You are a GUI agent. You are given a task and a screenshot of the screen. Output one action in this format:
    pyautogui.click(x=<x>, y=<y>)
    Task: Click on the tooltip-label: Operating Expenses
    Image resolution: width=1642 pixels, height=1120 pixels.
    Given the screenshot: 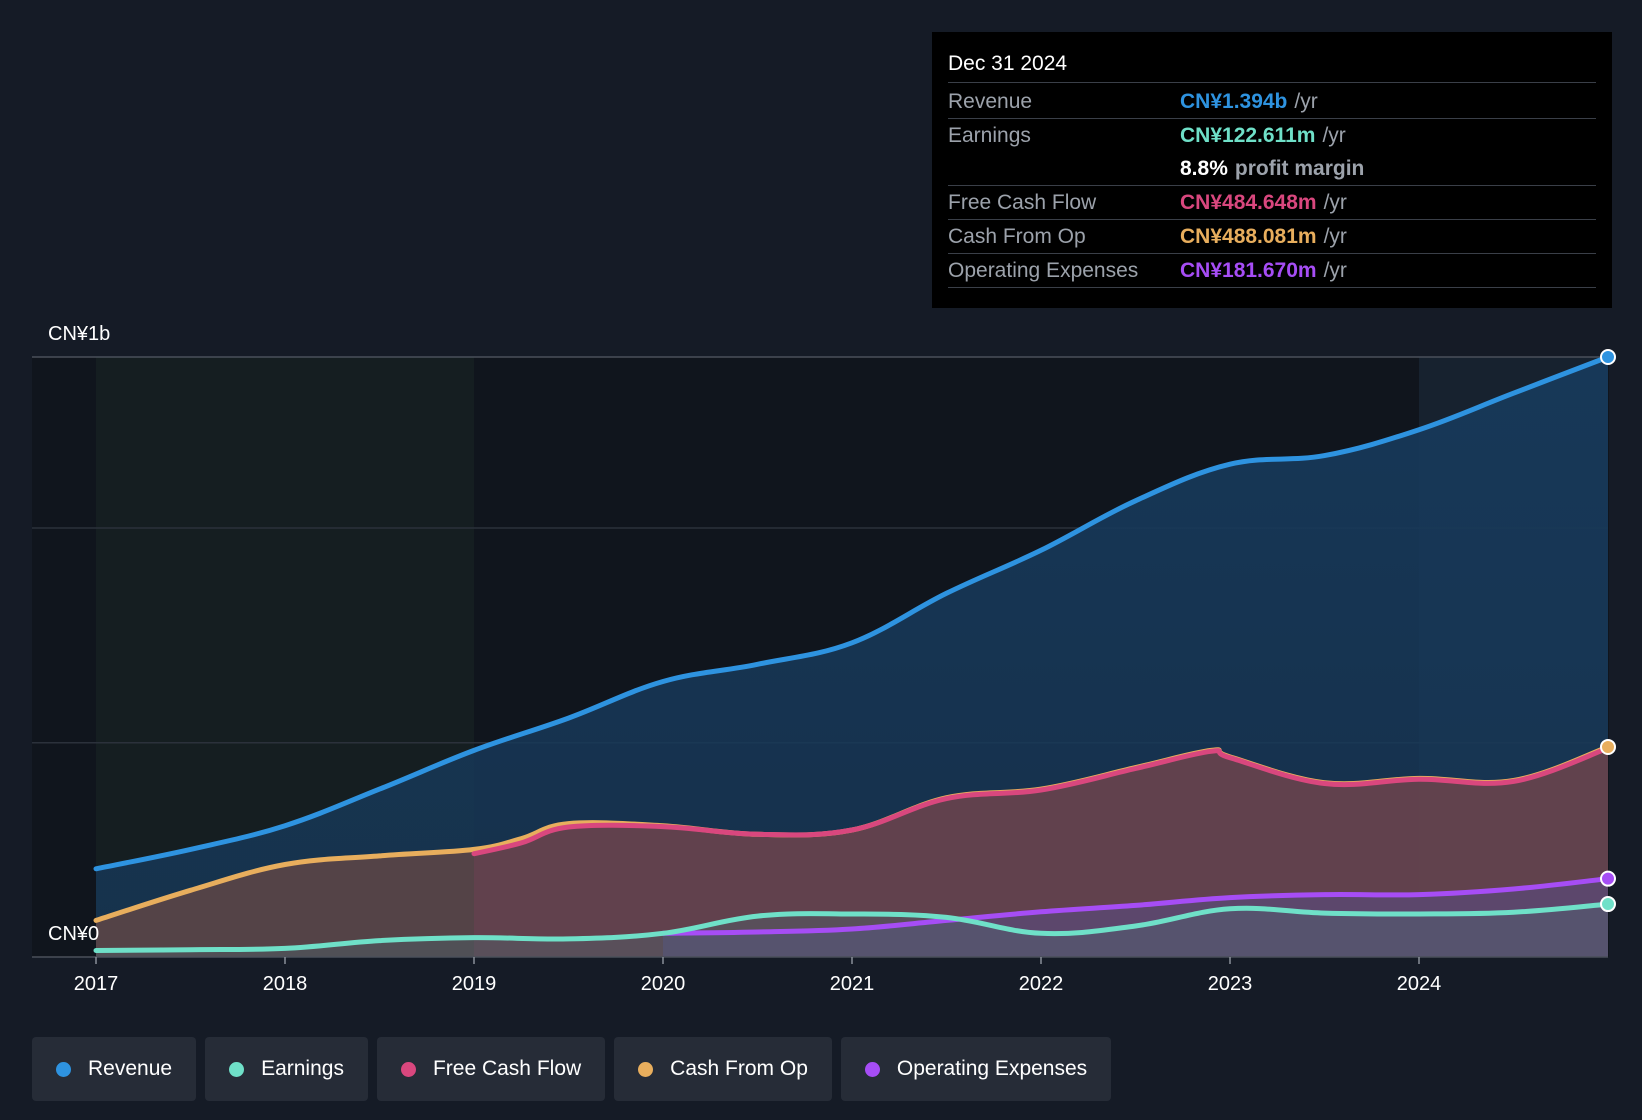 What is the action you would take?
    pyautogui.click(x=1043, y=270)
    